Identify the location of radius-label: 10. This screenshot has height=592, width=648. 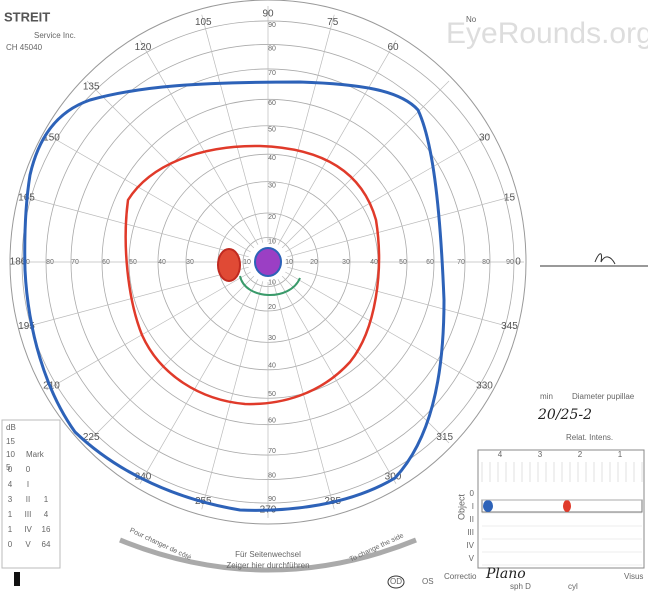
(272, 241).